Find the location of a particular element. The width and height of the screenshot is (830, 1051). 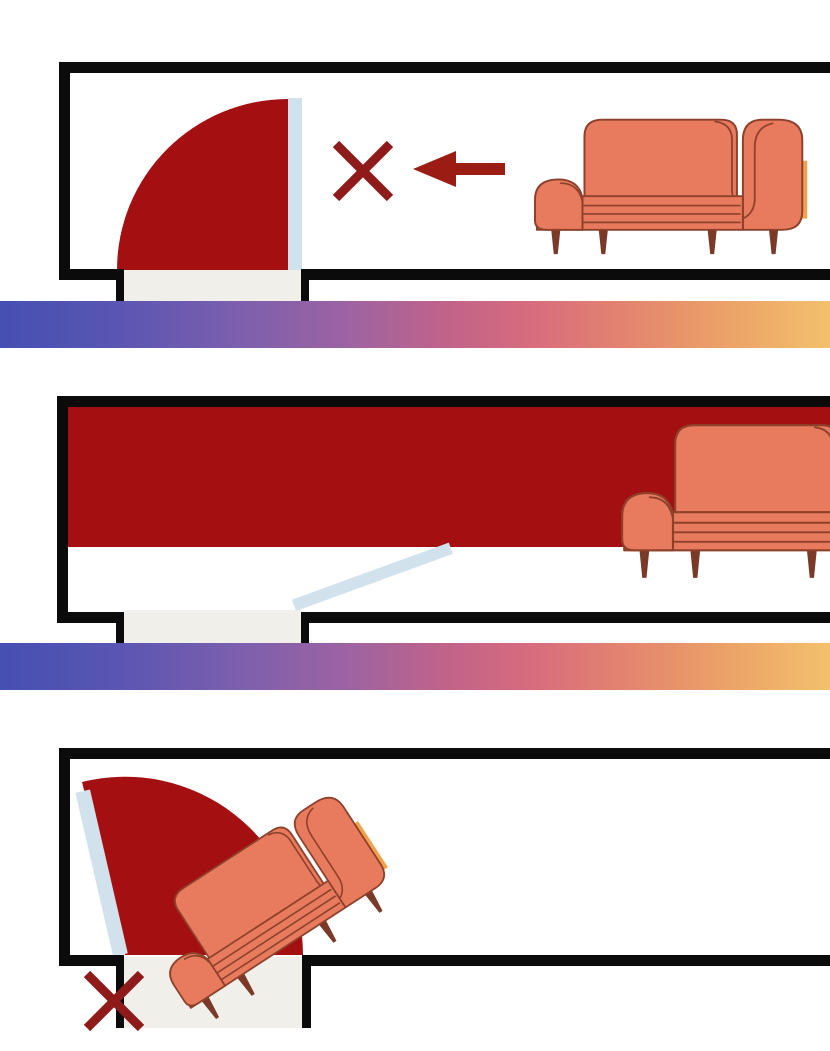

door-swing-area is located at coordinates (202, 184).